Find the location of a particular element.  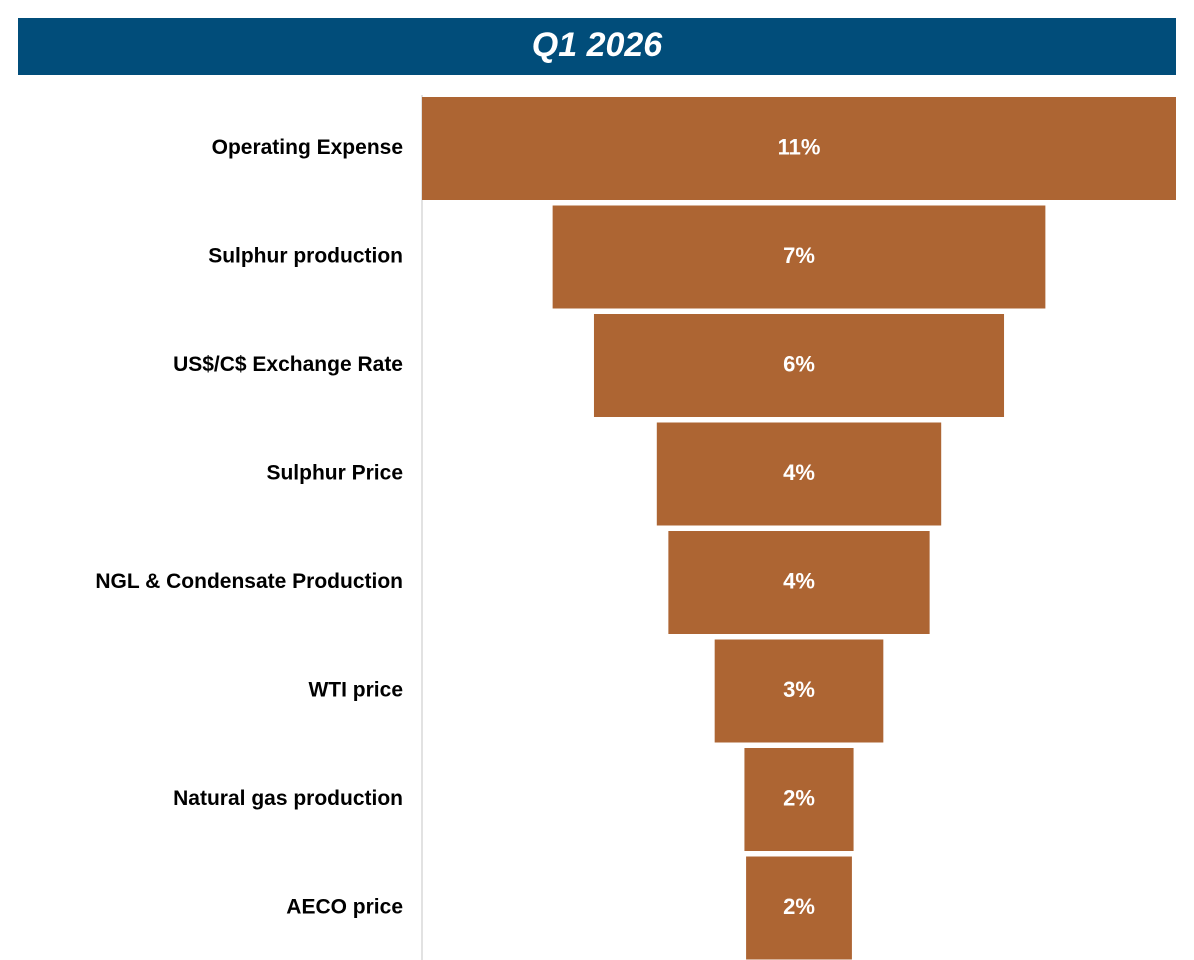

value-label: 6% is located at coordinates (799, 363).